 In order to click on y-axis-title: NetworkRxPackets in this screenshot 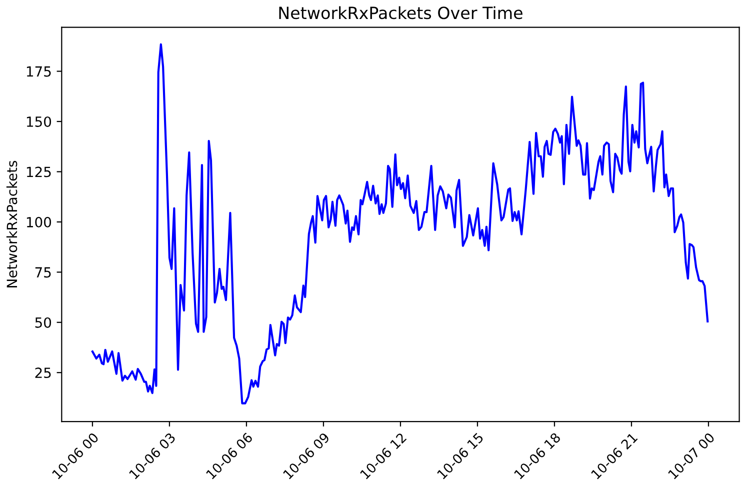, I will do `click(12, 224)`.